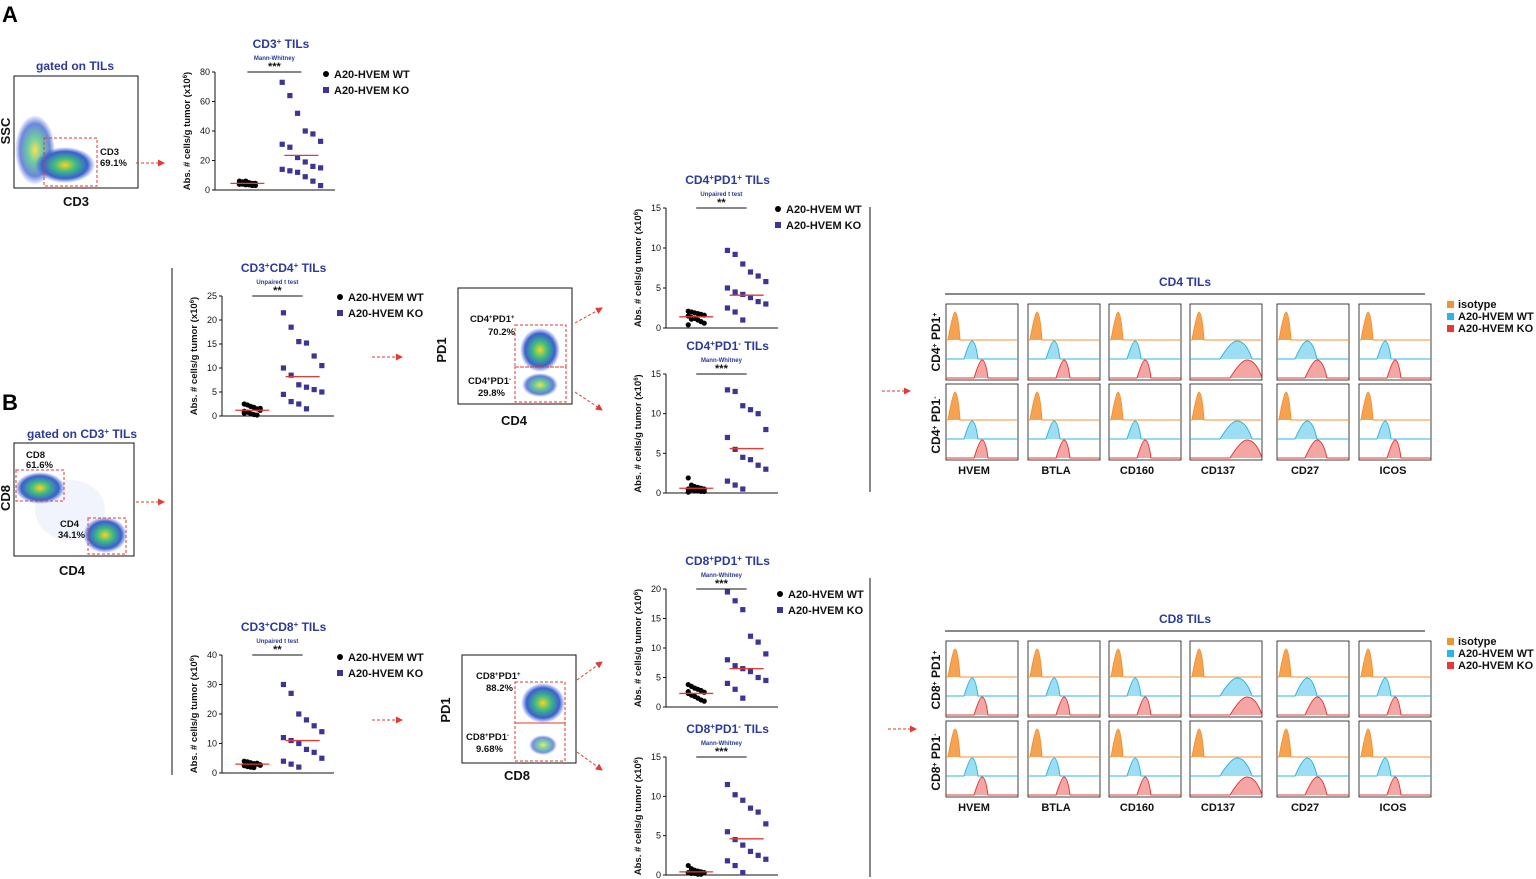  I want to click on flow-a-xlabel: CD3, so click(76, 201).